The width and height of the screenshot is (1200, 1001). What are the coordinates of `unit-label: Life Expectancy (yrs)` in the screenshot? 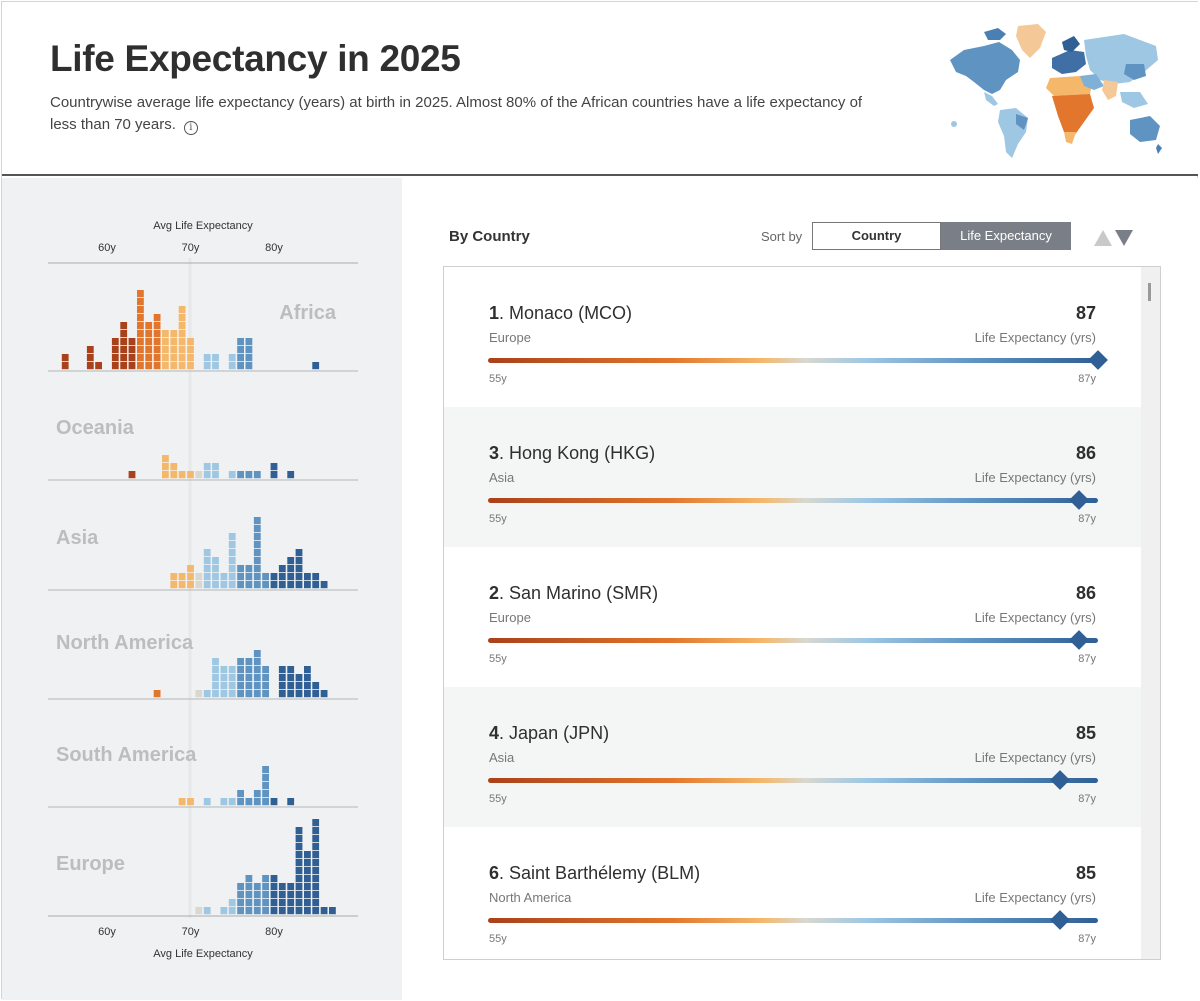 It's located at (1035, 337).